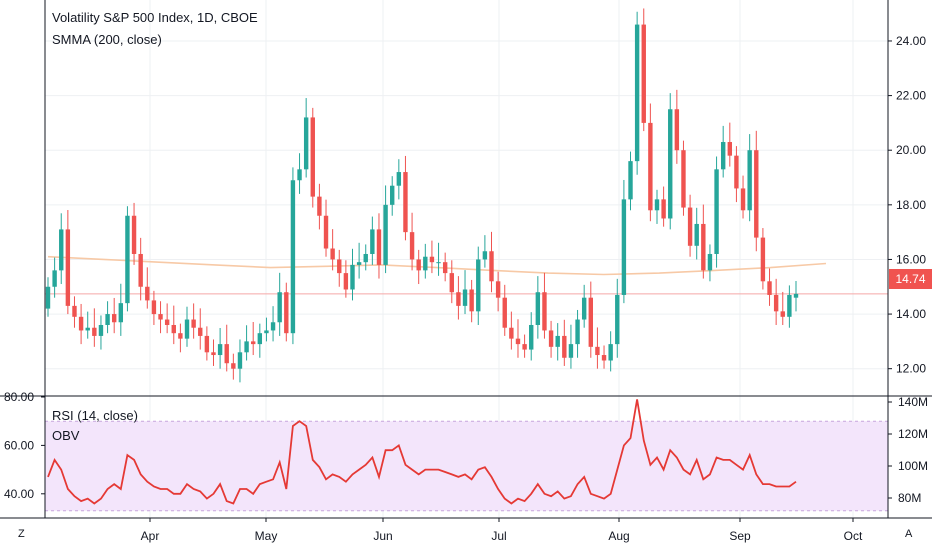  I want to click on price-tick-label: 18.00, so click(911, 205).